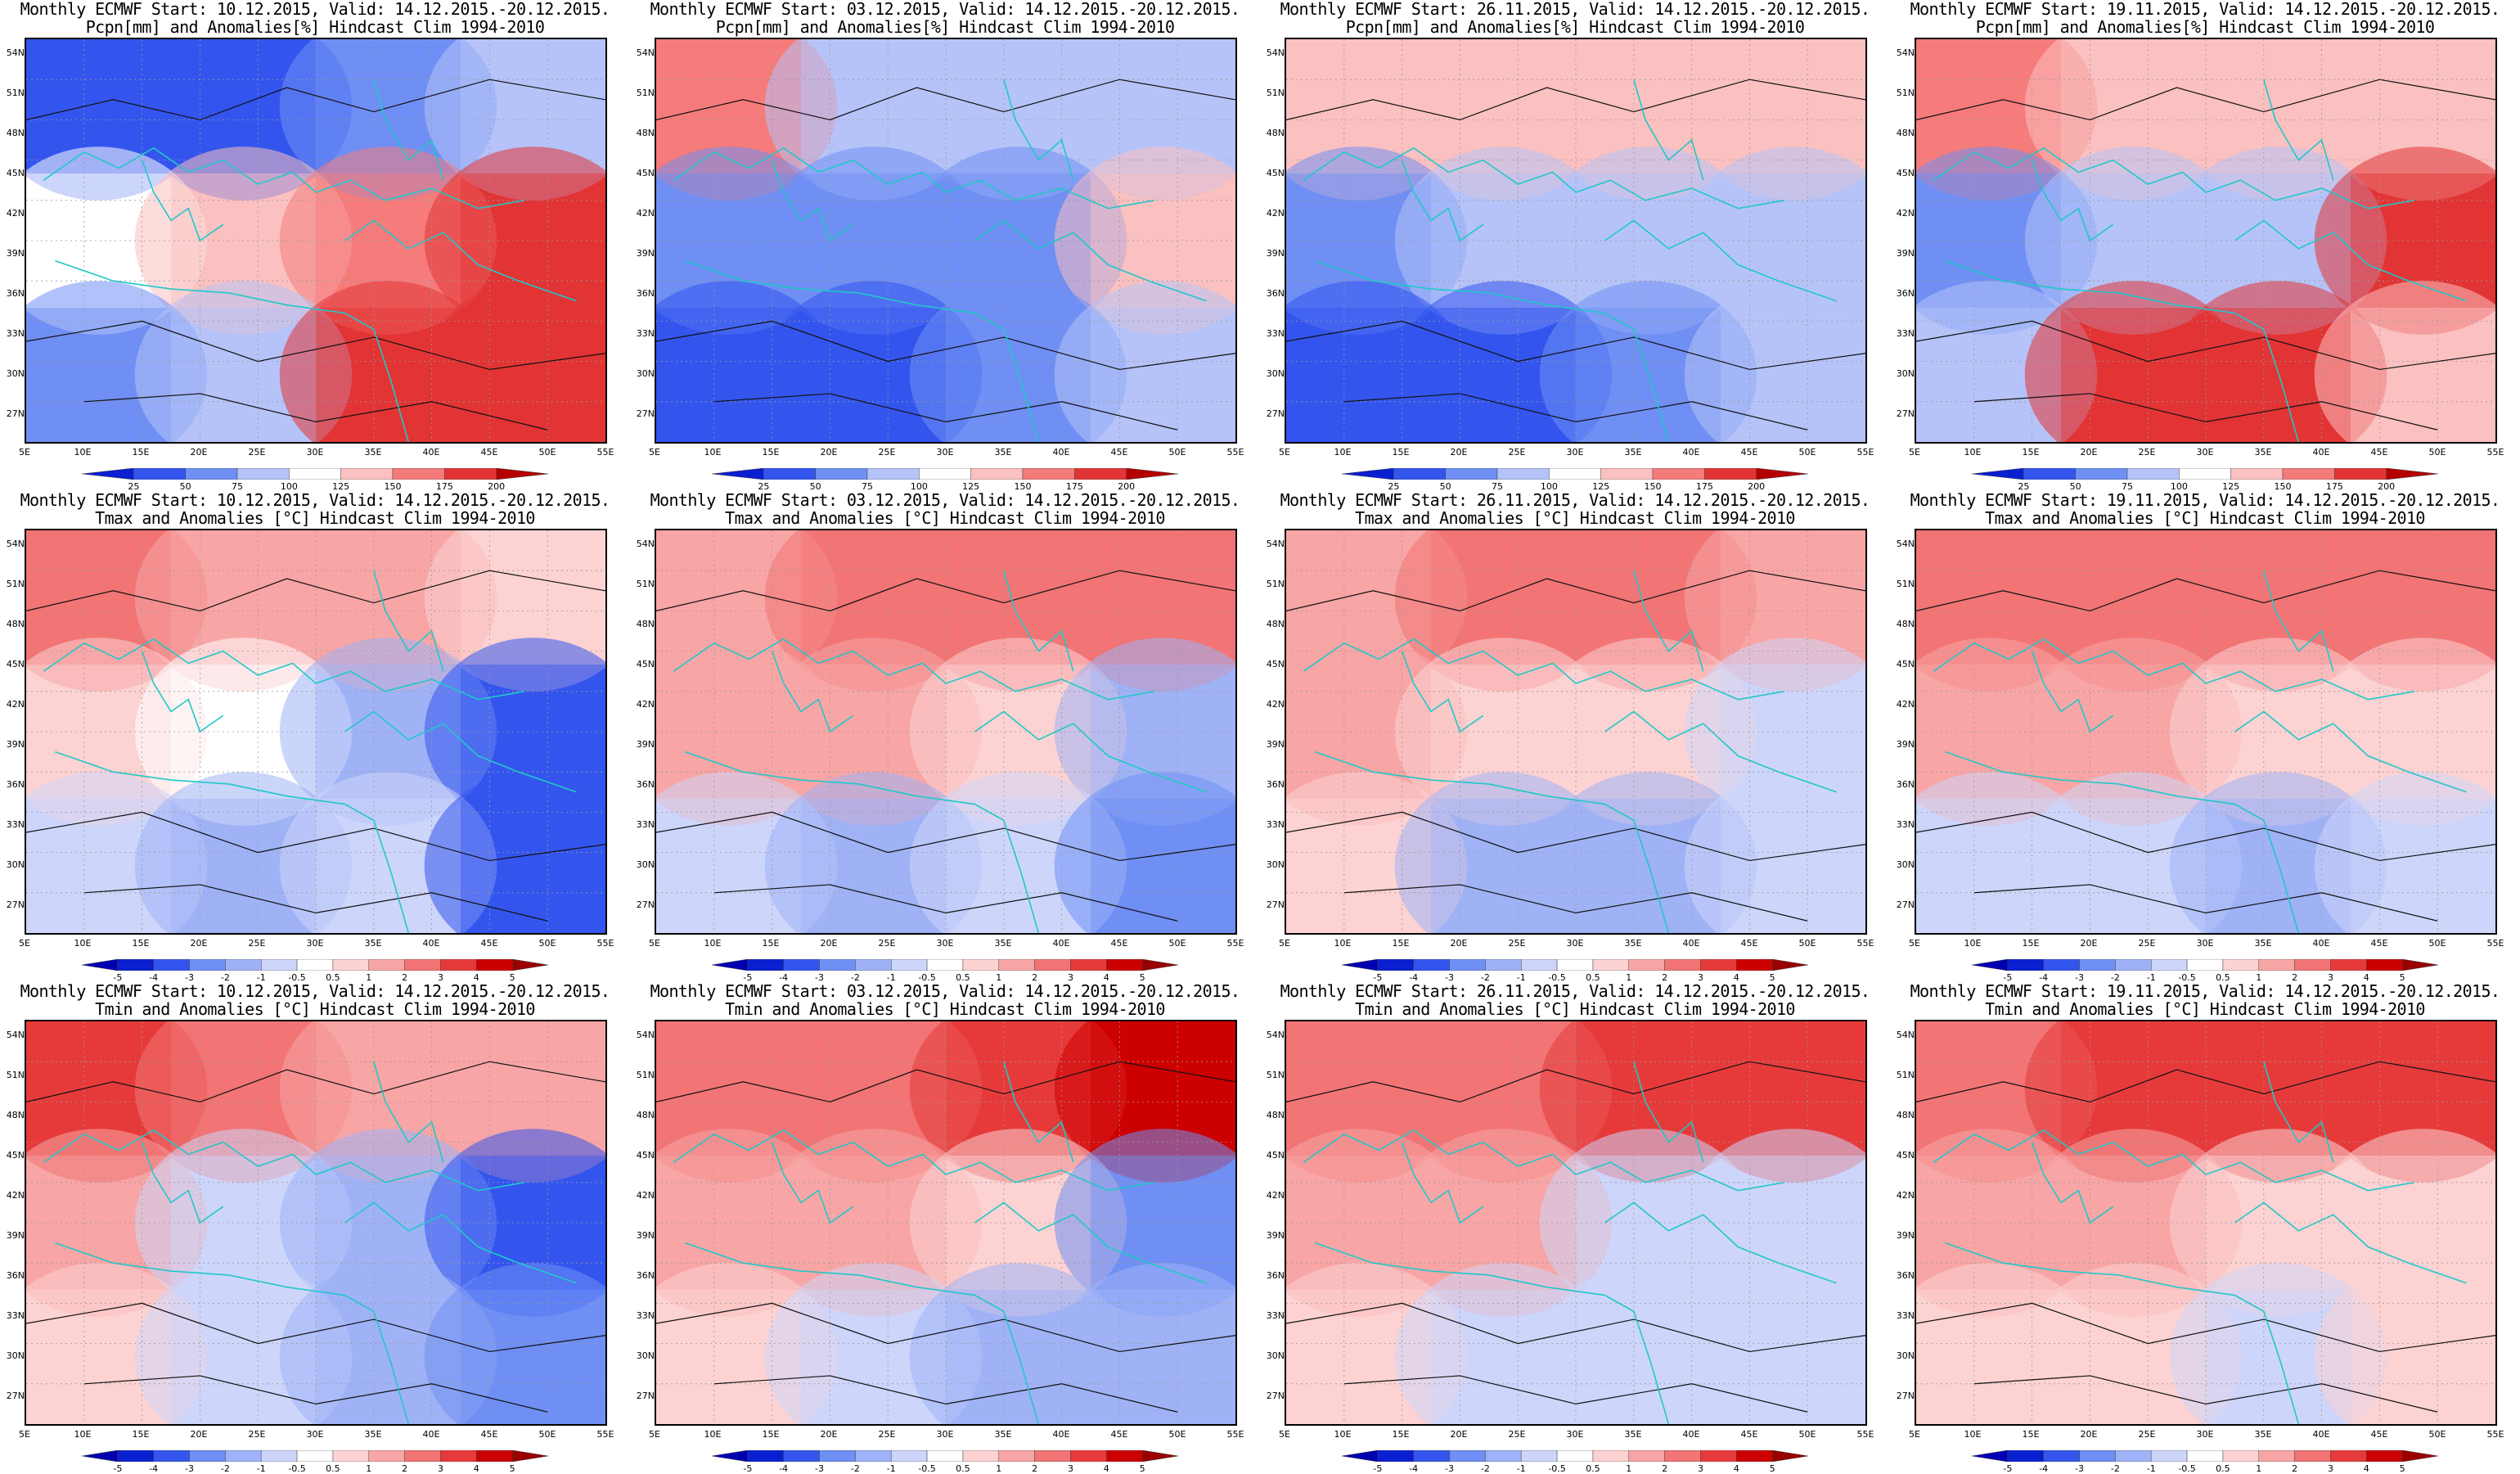  What do you see at coordinates (2044, 1469) in the screenshot?
I see `colorbar-label: -4` at bounding box center [2044, 1469].